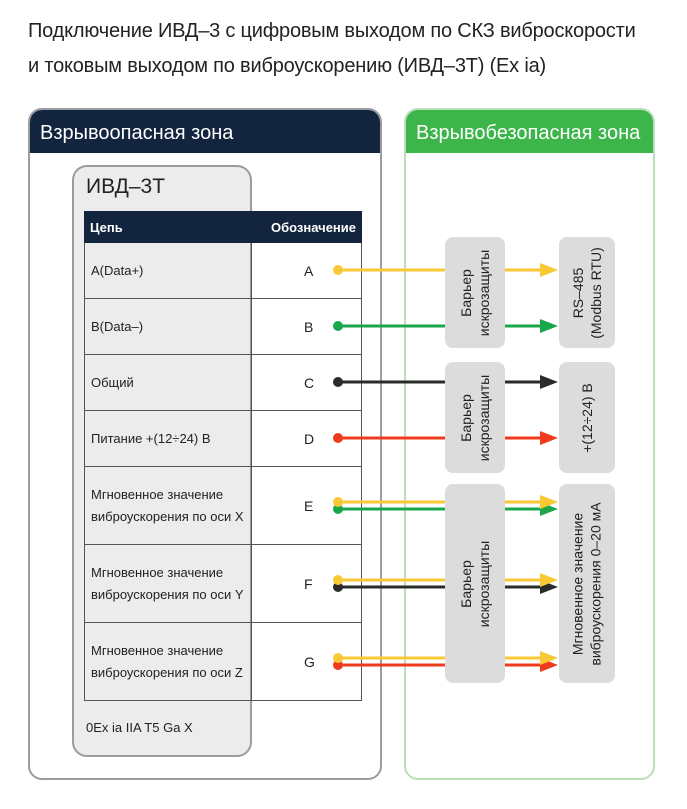  I want to click on table-header: Цепь Обозначение, so click(223, 227).